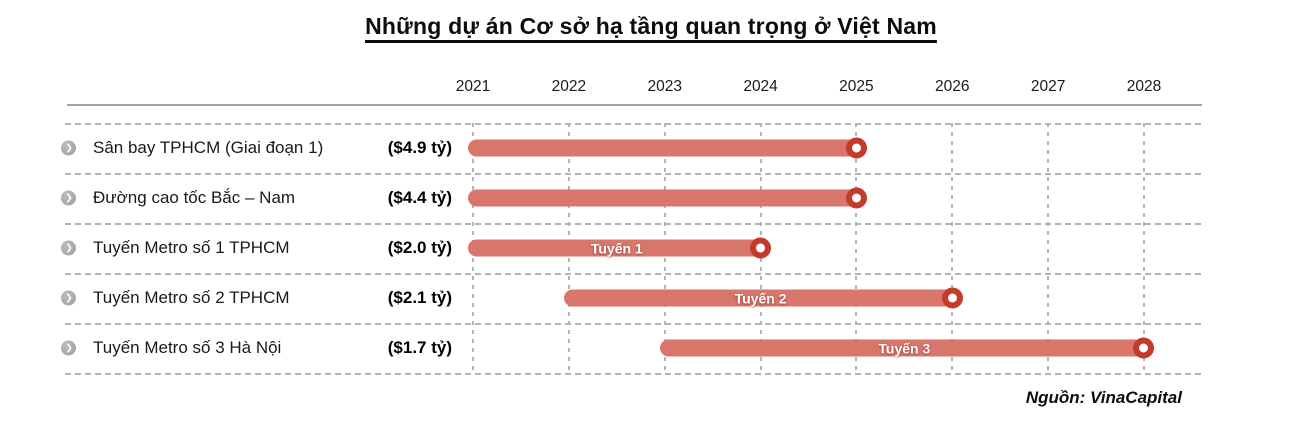 This screenshot has height=430, width=1314. I want to click on project-cost: ($1.7 tỷ), so click(419, 347).